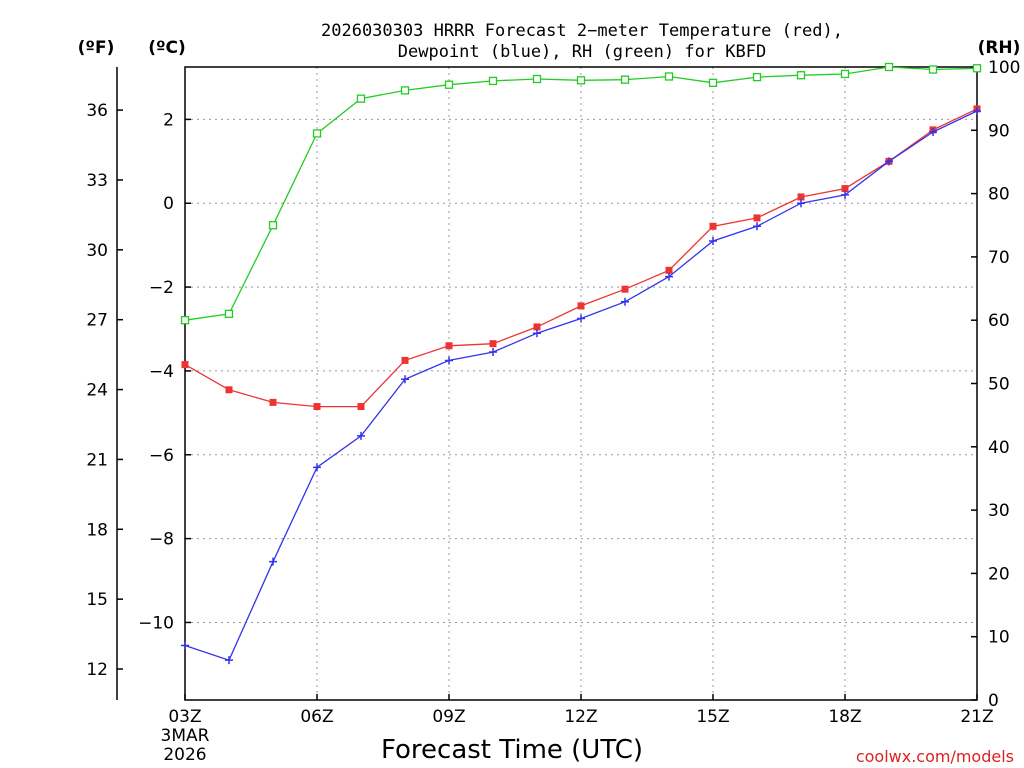 This screenshot has height=768, width=1024. Describe the element at coordinates (97, 530) in the screenshot. I see `fahrenheit-tick-label: 18` at that location.